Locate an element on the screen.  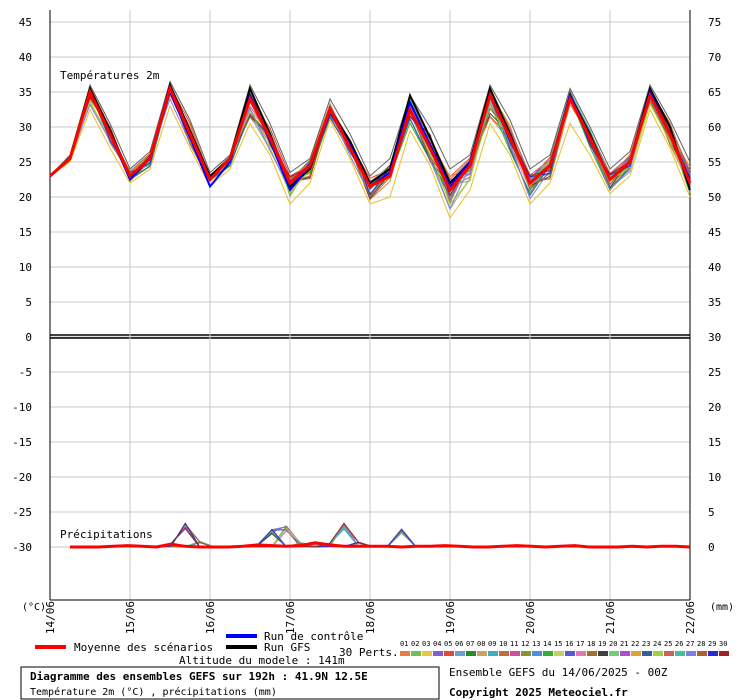
right-tick-label: 75 is located at coordinates (714, 22).